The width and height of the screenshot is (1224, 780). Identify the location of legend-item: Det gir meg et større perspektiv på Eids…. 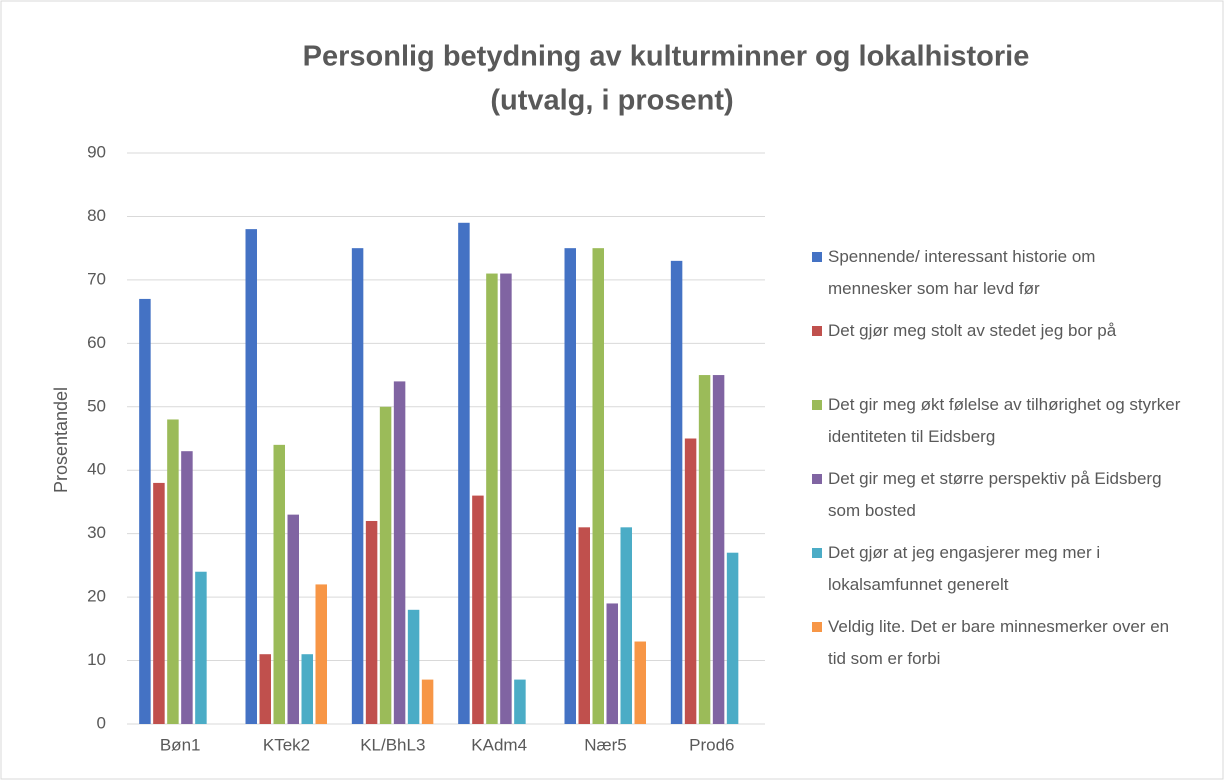
(1002, 495).